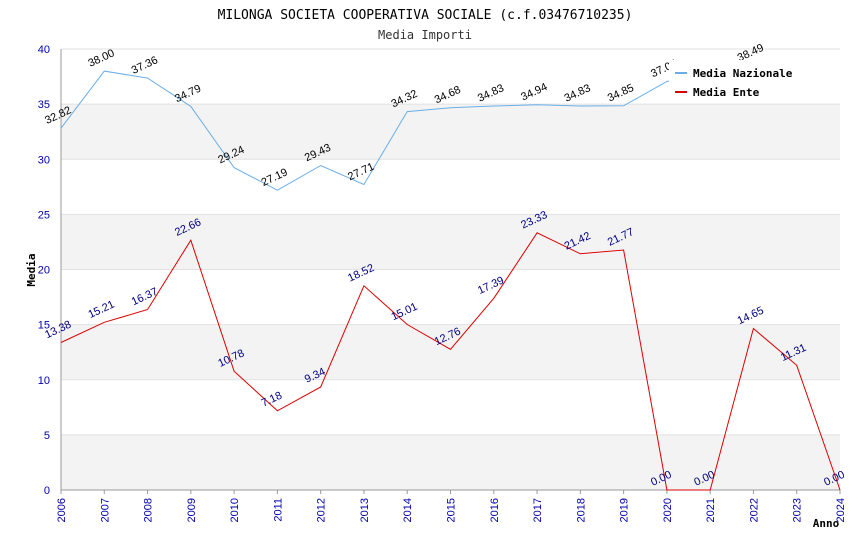 The image size is (850, 550). I want to click on x-tick-label: 2015, so click(452, 510).